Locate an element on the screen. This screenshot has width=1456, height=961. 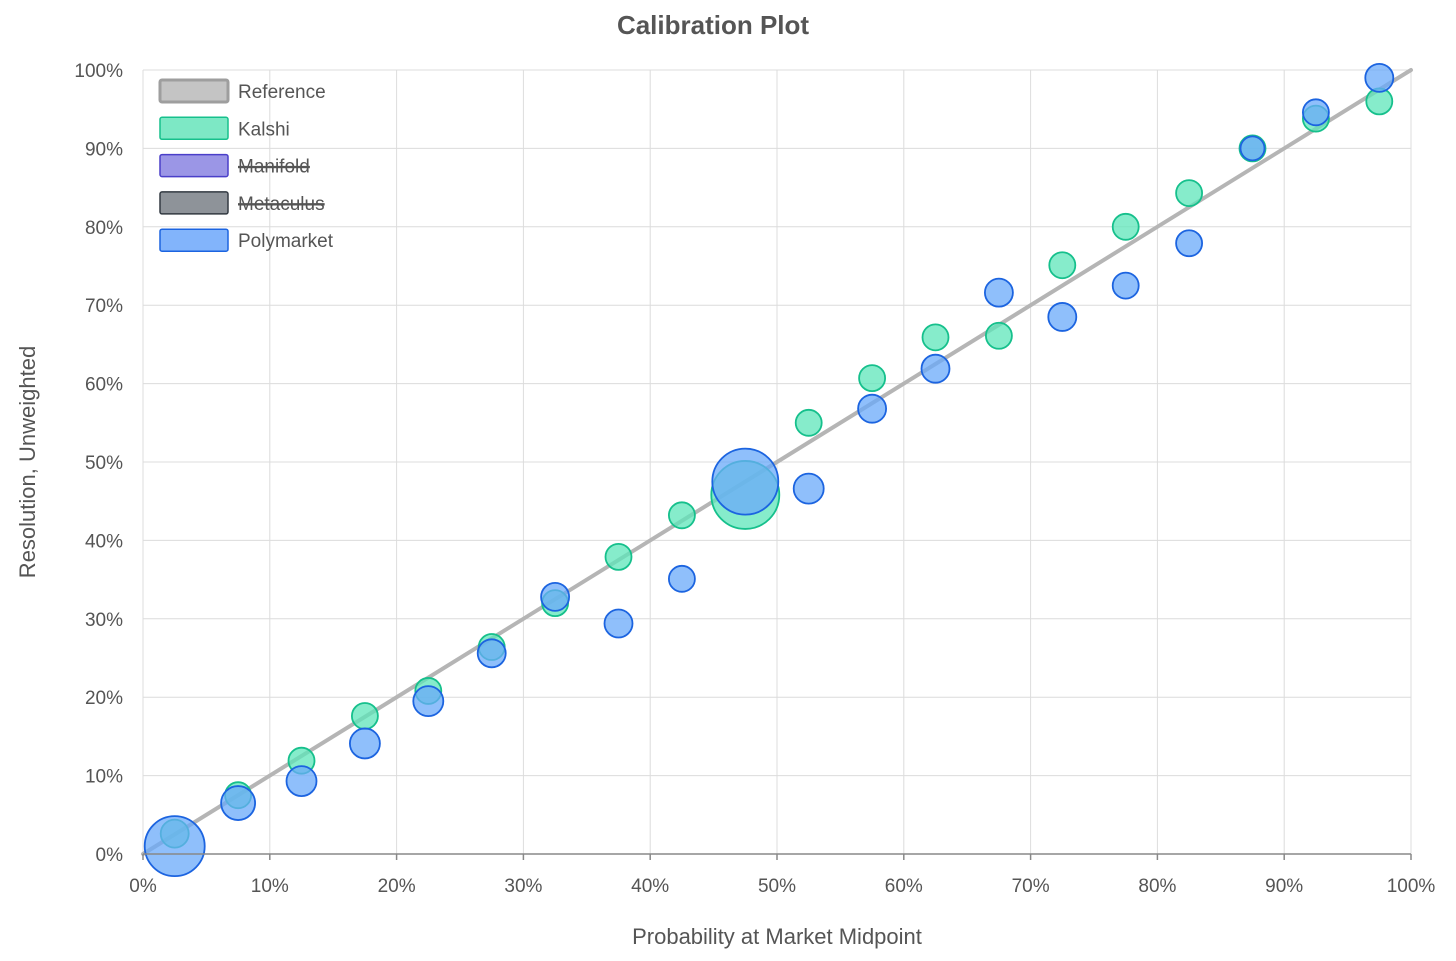
y-axis-label: Resolution, Unweighted is located at coordinates (27, 462).